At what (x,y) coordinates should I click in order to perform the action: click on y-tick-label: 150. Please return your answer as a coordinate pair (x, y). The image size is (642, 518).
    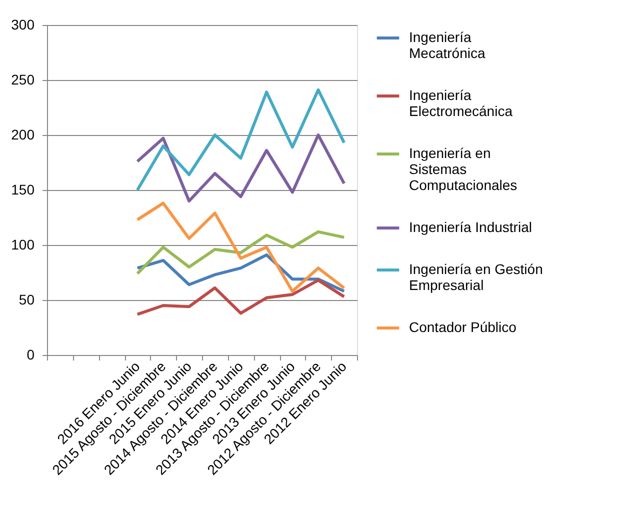
    Looking at the image, I should click on (23, 190).